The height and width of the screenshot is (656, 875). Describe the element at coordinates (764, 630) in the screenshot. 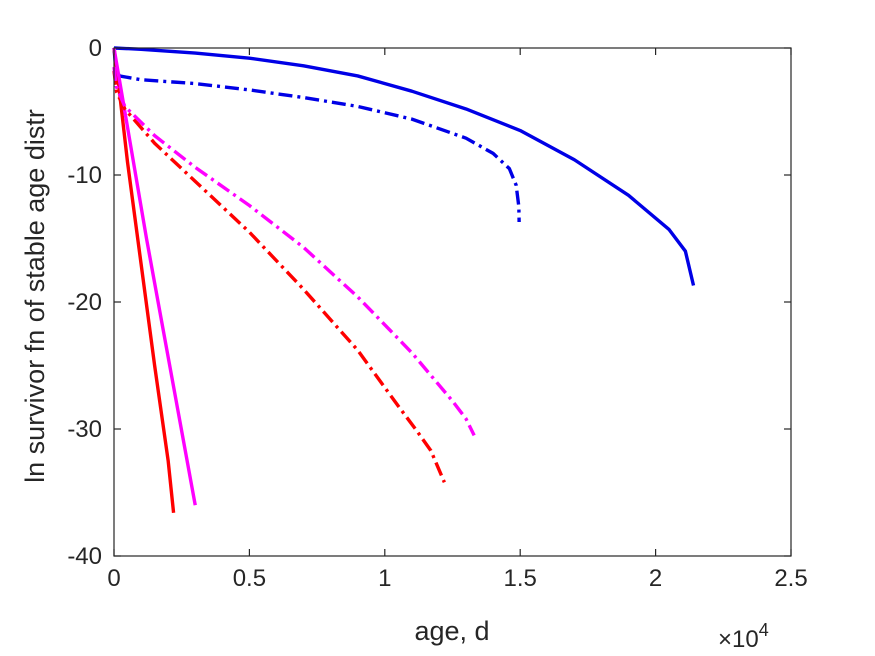

I see `x-exponent-power: 4` at that location.